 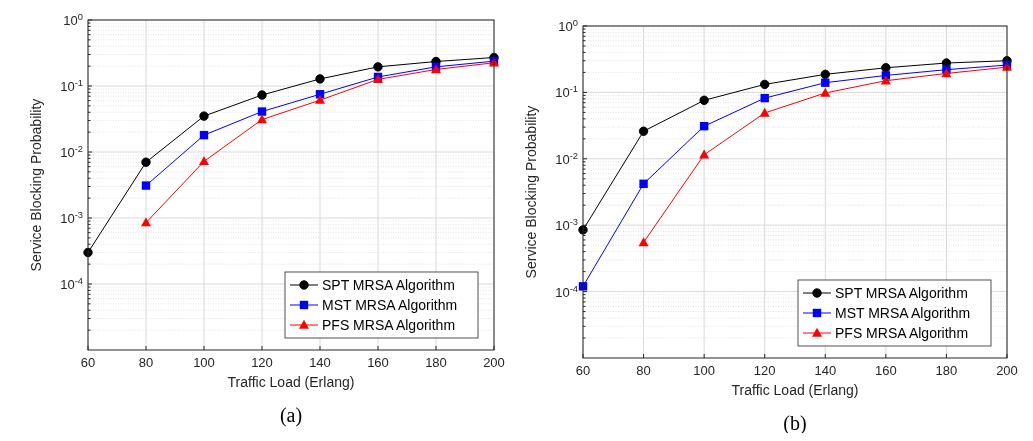 What do you see at coordinates (291, 415) in the screenshot?
I see `text: (a)` at bounding box center [291, 415].